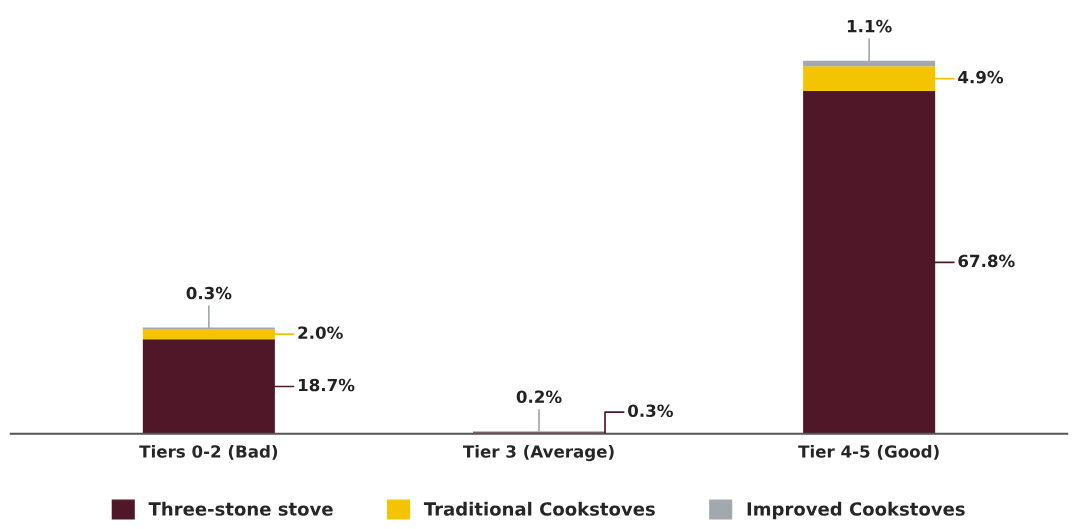  I want to click on data-label: 1.1%, so click(869, 26).